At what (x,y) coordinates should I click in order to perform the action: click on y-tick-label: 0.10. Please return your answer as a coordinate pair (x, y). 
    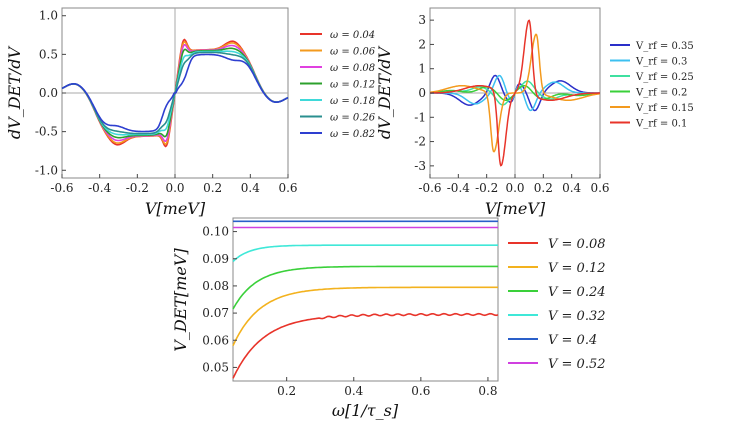
    Looking at the image, I should click on (215, 232).